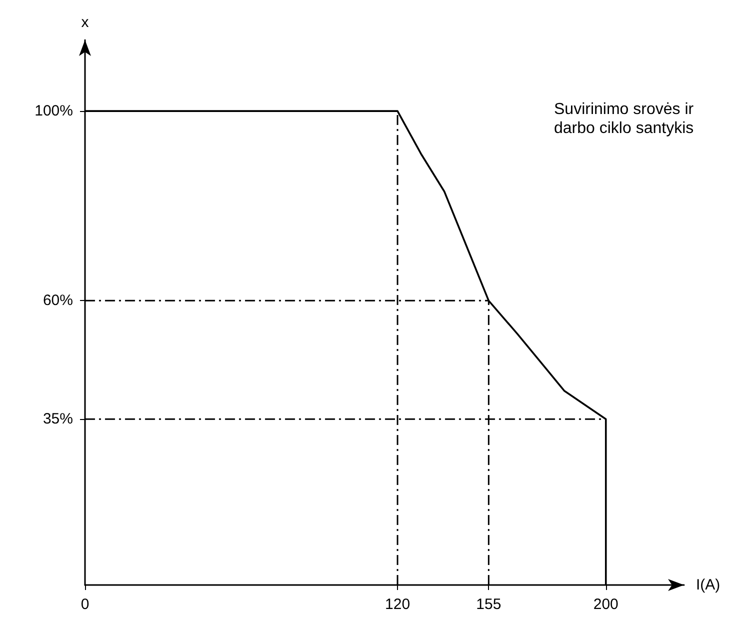  What do you see at coordinates (708, 585) in the screenshot?
I see `x-axis-title: I(A)` at bounding box center [708, 585].